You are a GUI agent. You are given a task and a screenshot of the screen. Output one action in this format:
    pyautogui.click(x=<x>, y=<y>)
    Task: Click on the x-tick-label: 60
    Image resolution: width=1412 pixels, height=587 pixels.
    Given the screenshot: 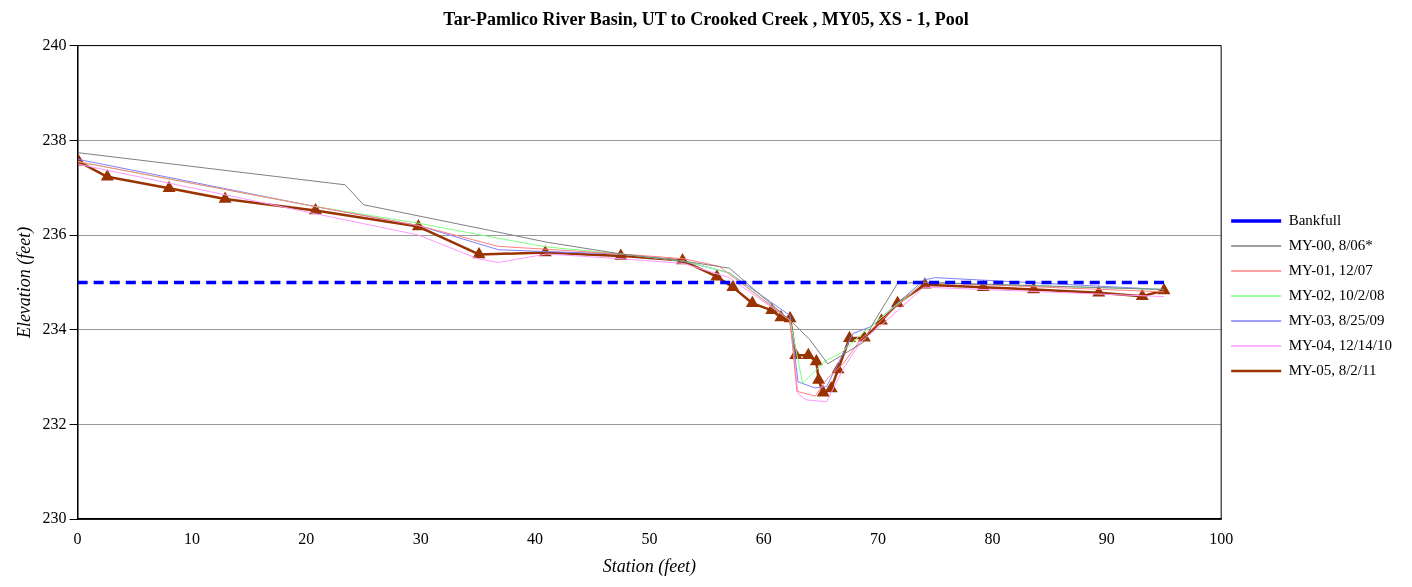 What is the action you would take?
    pyautogui.click(x=763, y=538)
    